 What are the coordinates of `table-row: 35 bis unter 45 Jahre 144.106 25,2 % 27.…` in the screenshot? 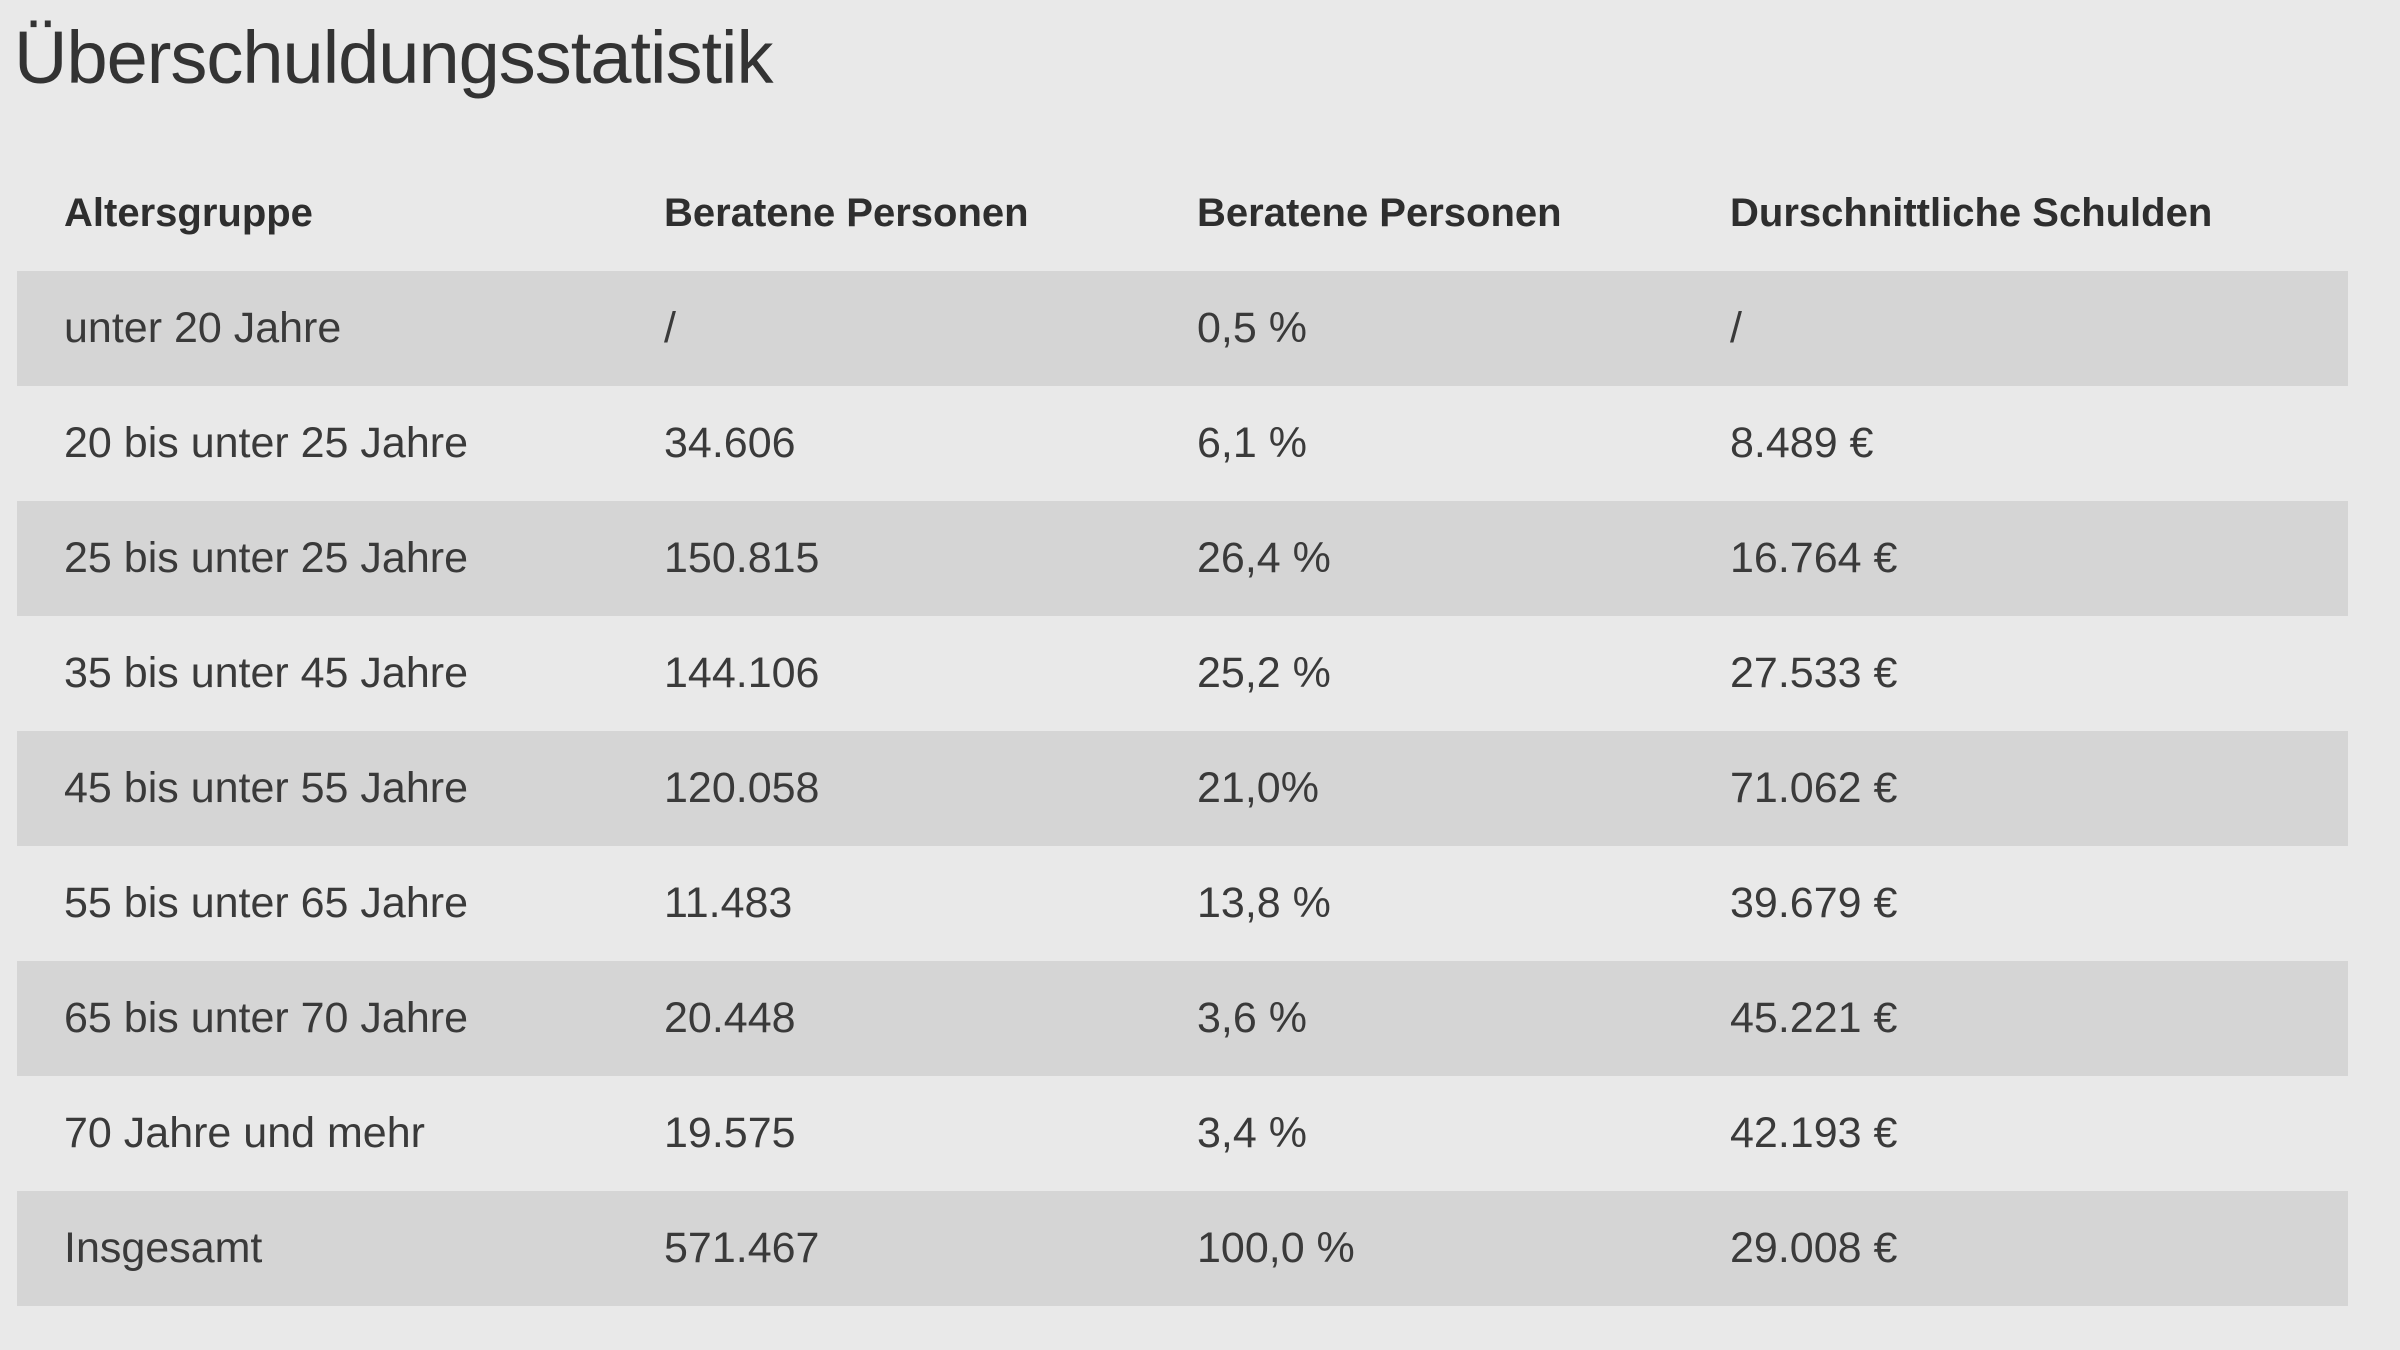 It's located at (1182, 673).